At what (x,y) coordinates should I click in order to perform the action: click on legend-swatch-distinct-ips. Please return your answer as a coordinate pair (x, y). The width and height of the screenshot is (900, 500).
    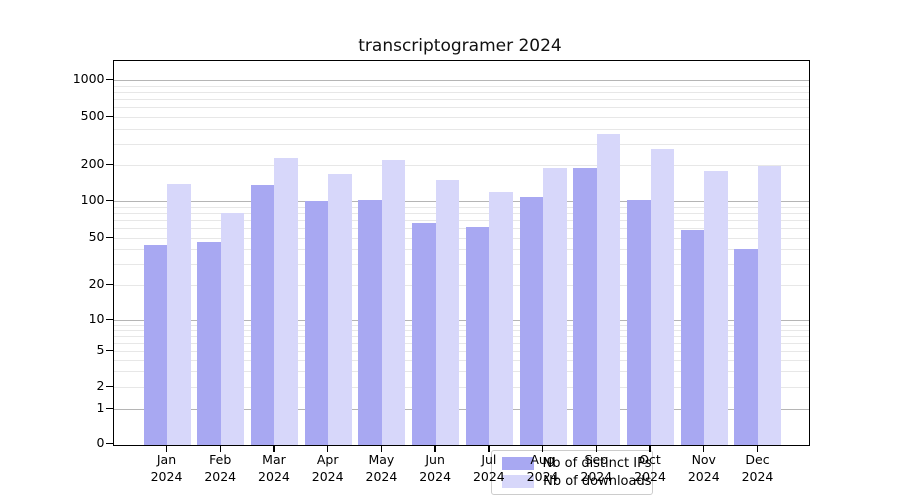
    Looking at the image, I should click on (517, 463).